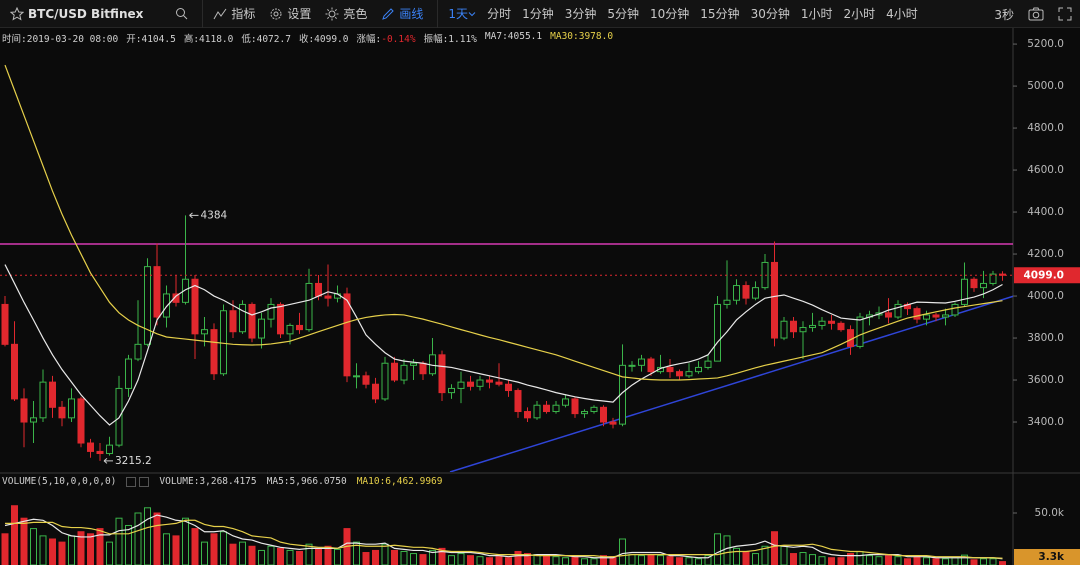 The image size is (1080, 565). I want to click on fullscreen-icon, so click(1065, 14).